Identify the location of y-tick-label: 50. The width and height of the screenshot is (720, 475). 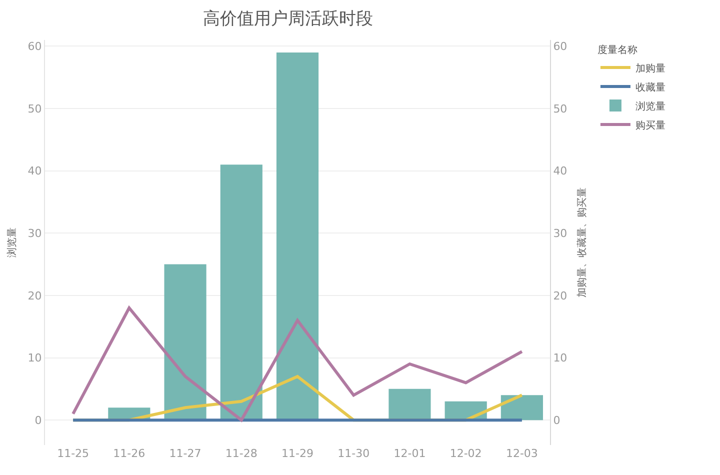
(35, 109).